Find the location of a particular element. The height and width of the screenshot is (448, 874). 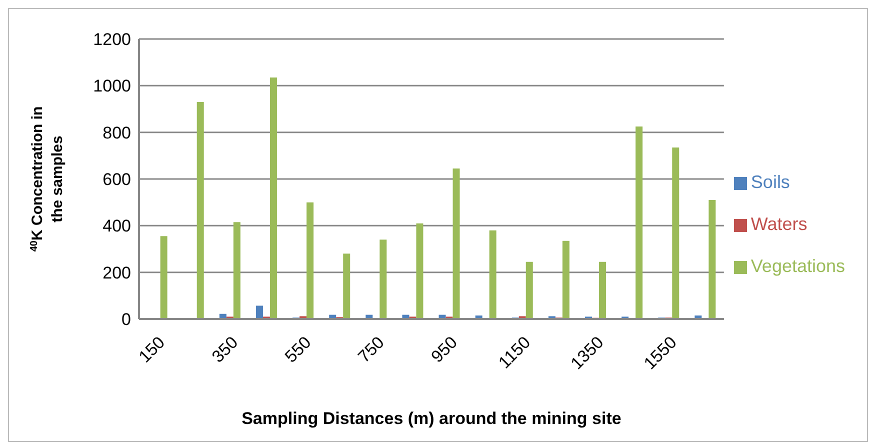

x-tick-label: 750 is located at coordinates (371, 349).